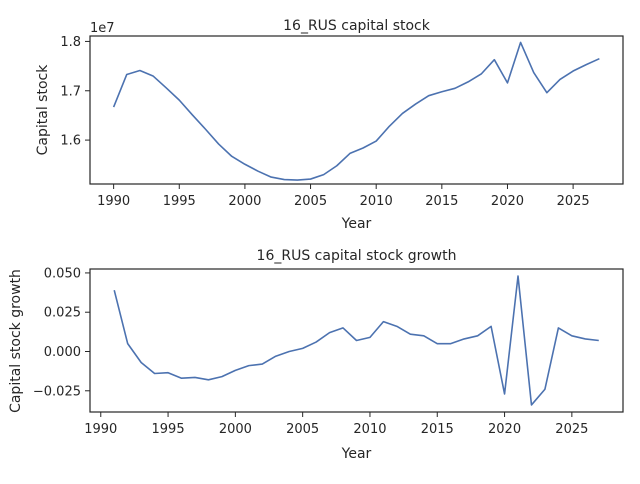 Image resolution: width=640 pixels, height=484 pixels. I want to click on capital-stock-x-tick-label: 2000, so click(244, 201).